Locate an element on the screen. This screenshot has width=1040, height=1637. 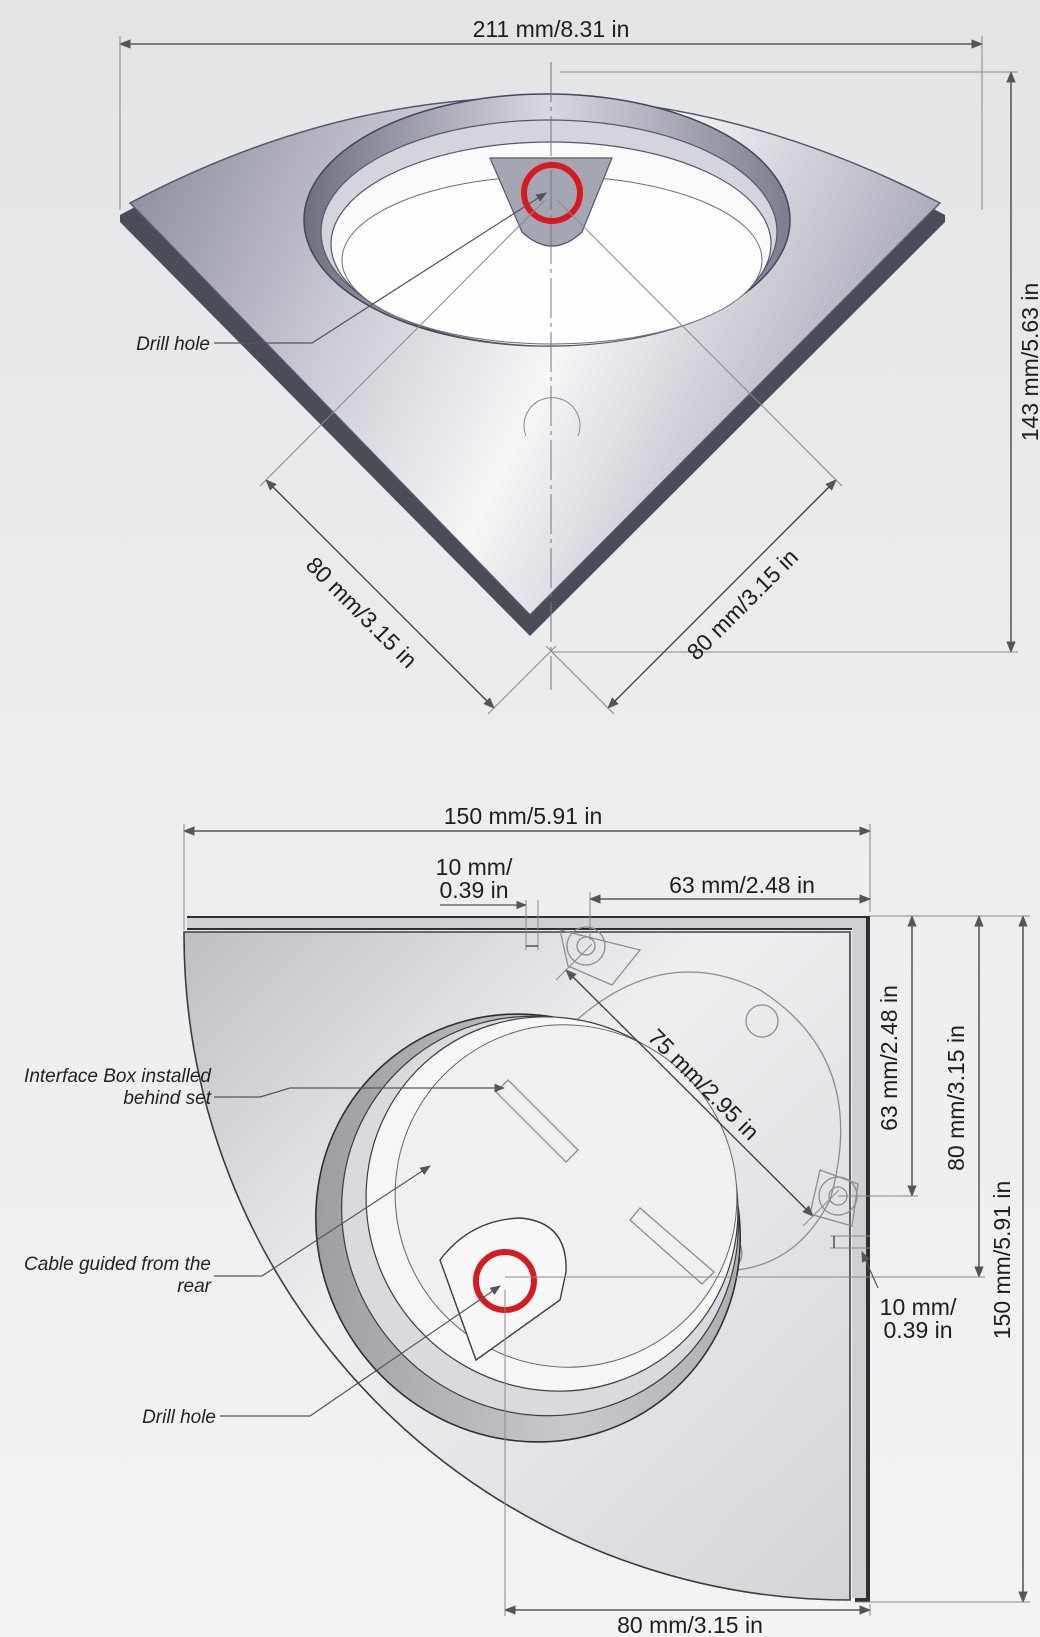
bottom-diagonal-dim-line is located at coordinates (689, 1093).